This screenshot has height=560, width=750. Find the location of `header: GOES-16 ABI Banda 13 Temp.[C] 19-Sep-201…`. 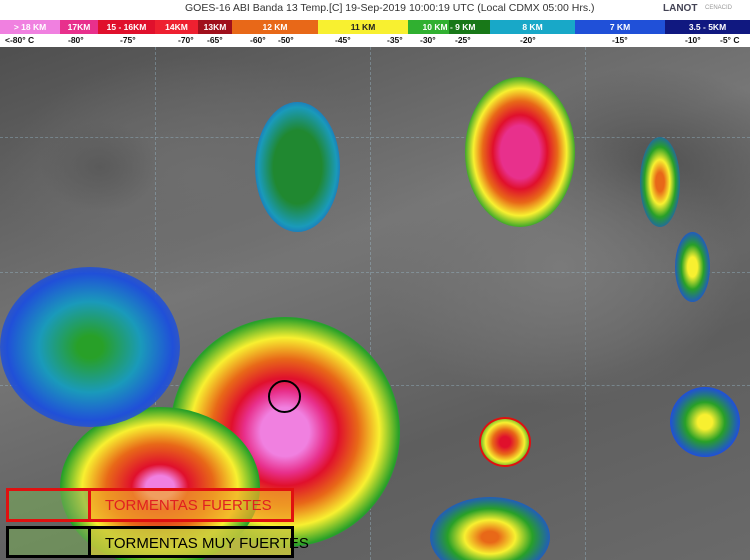

header: GOES-16 ABI Banda 13 Temp.[C] 19-Sep-201… is located at coordinates (375, 8).